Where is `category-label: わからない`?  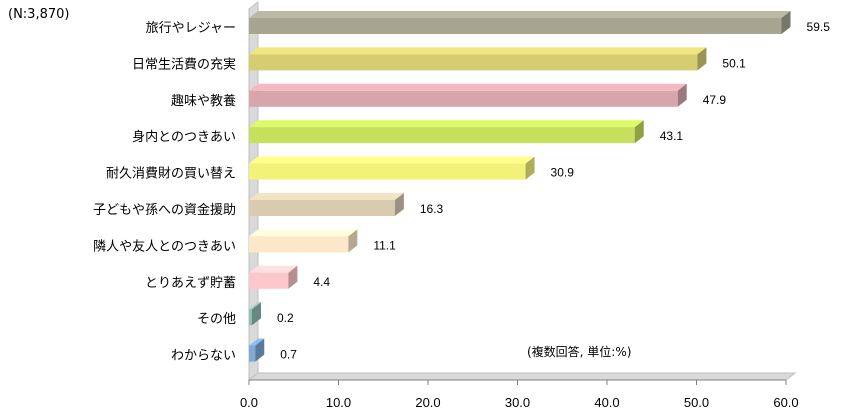
category-label: わからない is located at coordinates (203, 356).